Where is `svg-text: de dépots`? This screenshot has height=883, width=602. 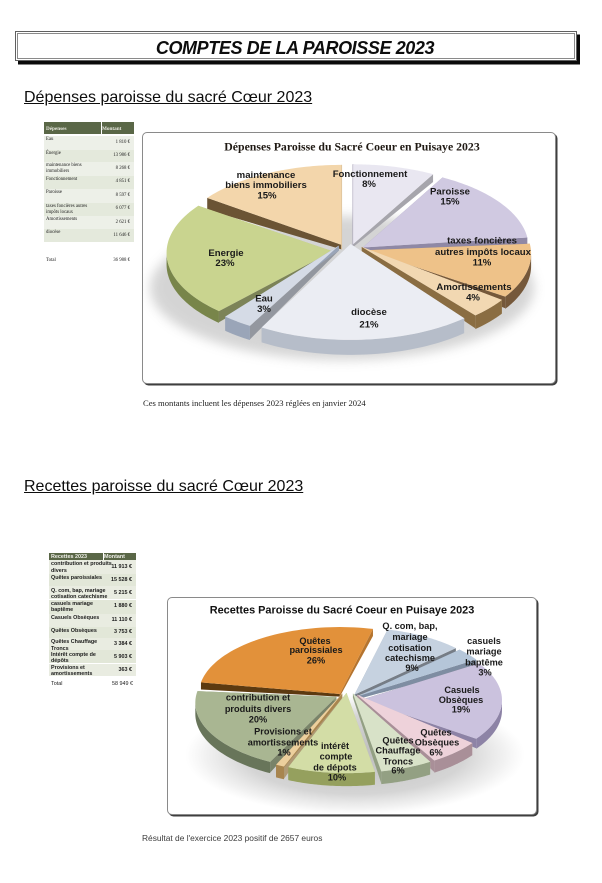 svg-text: de dépots is located at coordinates (334, 767).